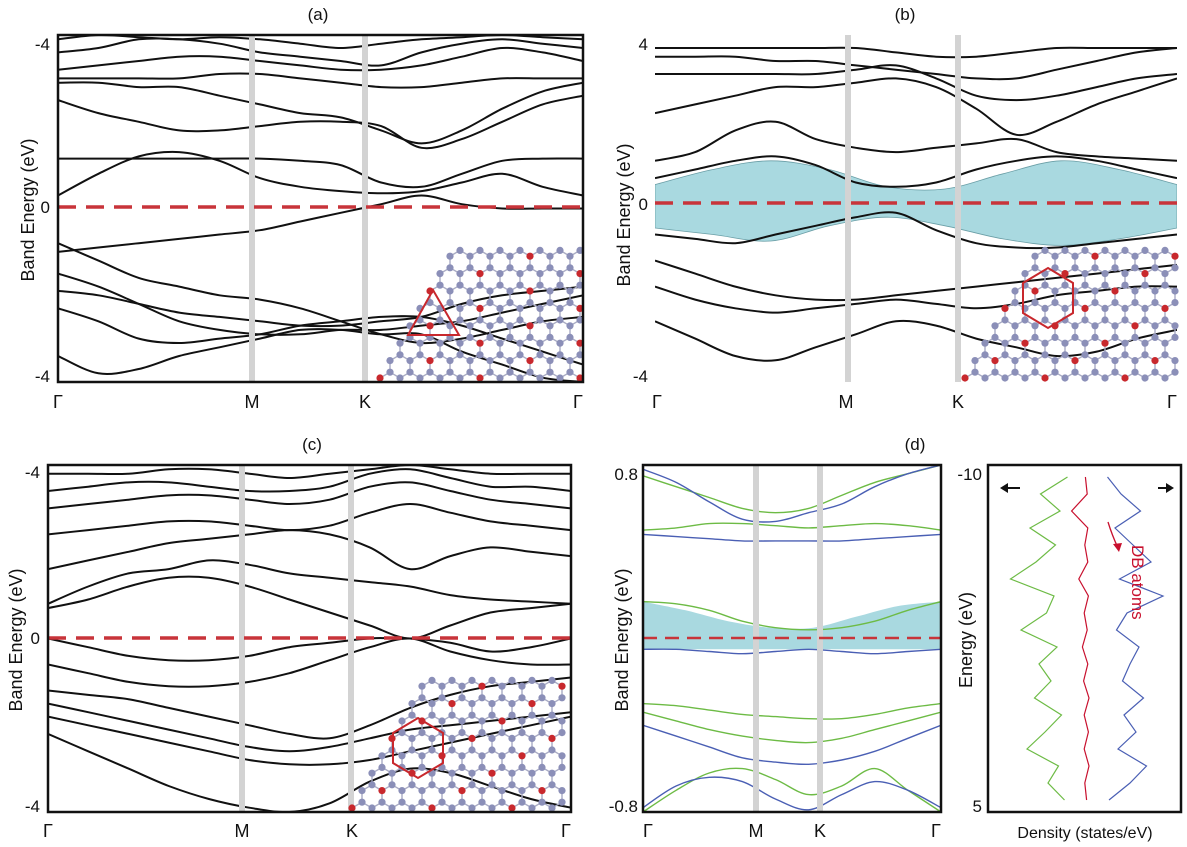  What do you see at coordinates (915, 444) in the screenshot?
I see `panel-d-label: (d)` at bounding box center [915, 444].